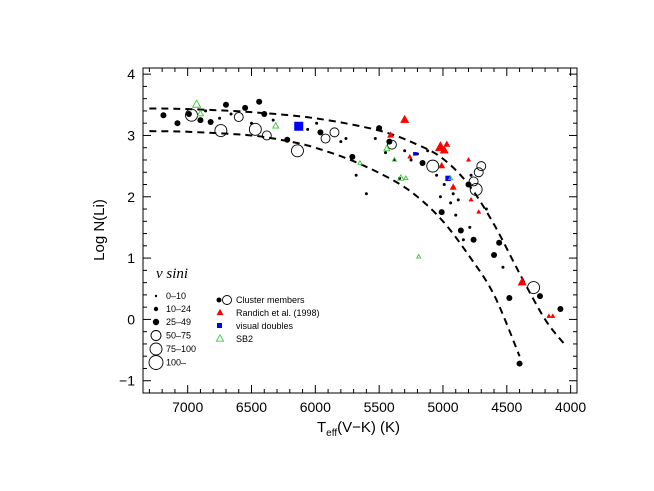 The image size is (654, 491). Describe the element at coordinates (176, 363) in the screenshot. I see `vsini-legend-label: 100–` at that location.